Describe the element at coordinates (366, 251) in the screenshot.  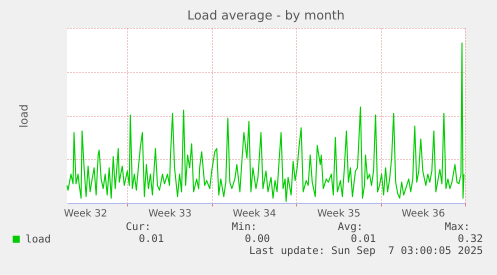
I see `text: Last update: Sun Sep 7 03:00:05 2025` at that location.